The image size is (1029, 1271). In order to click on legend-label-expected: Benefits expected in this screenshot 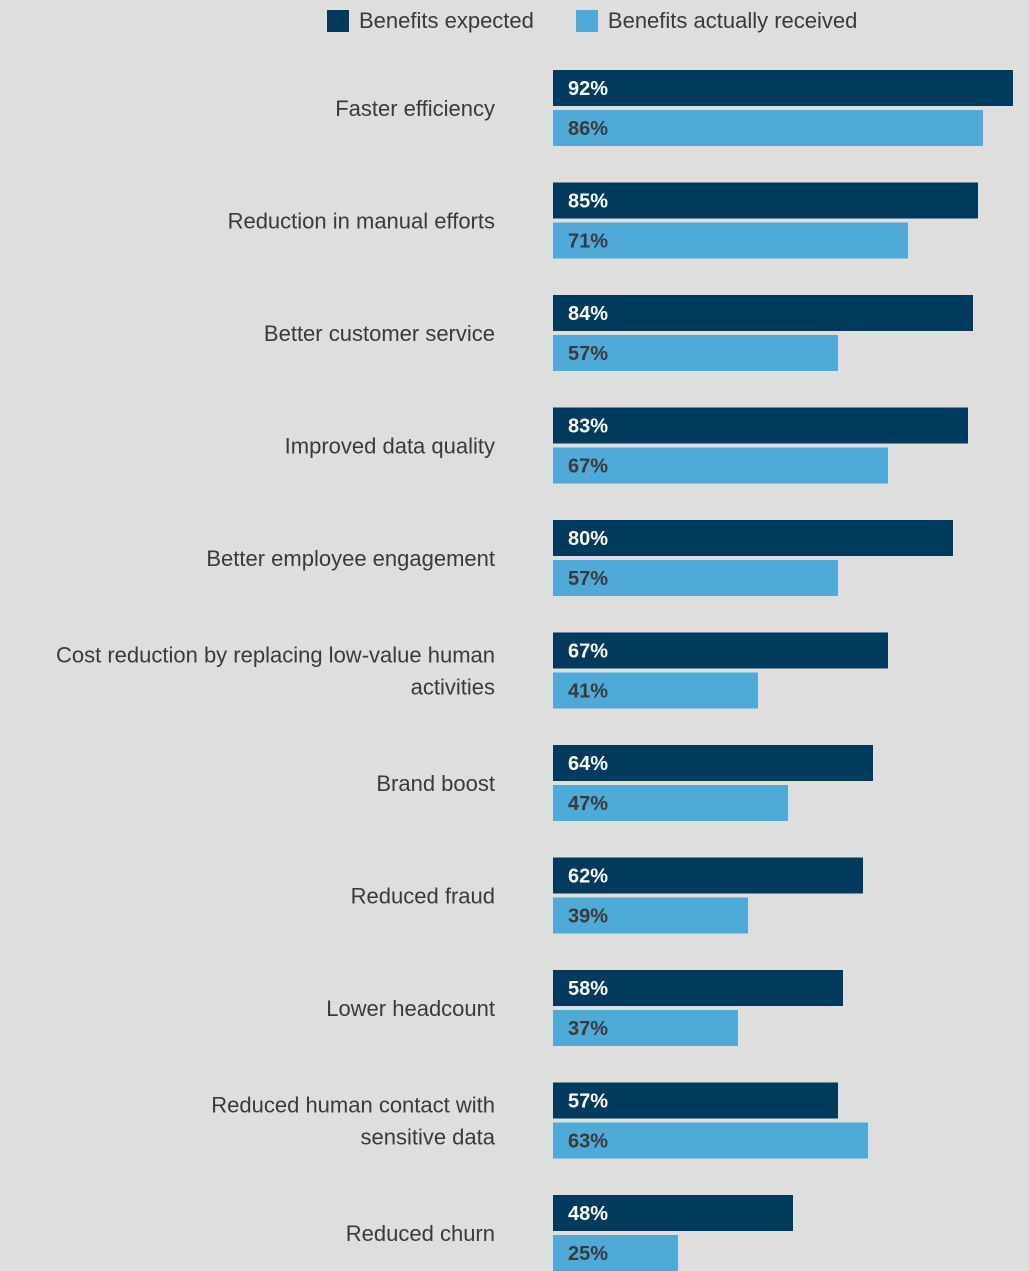, I will do `click(446, 20)`.